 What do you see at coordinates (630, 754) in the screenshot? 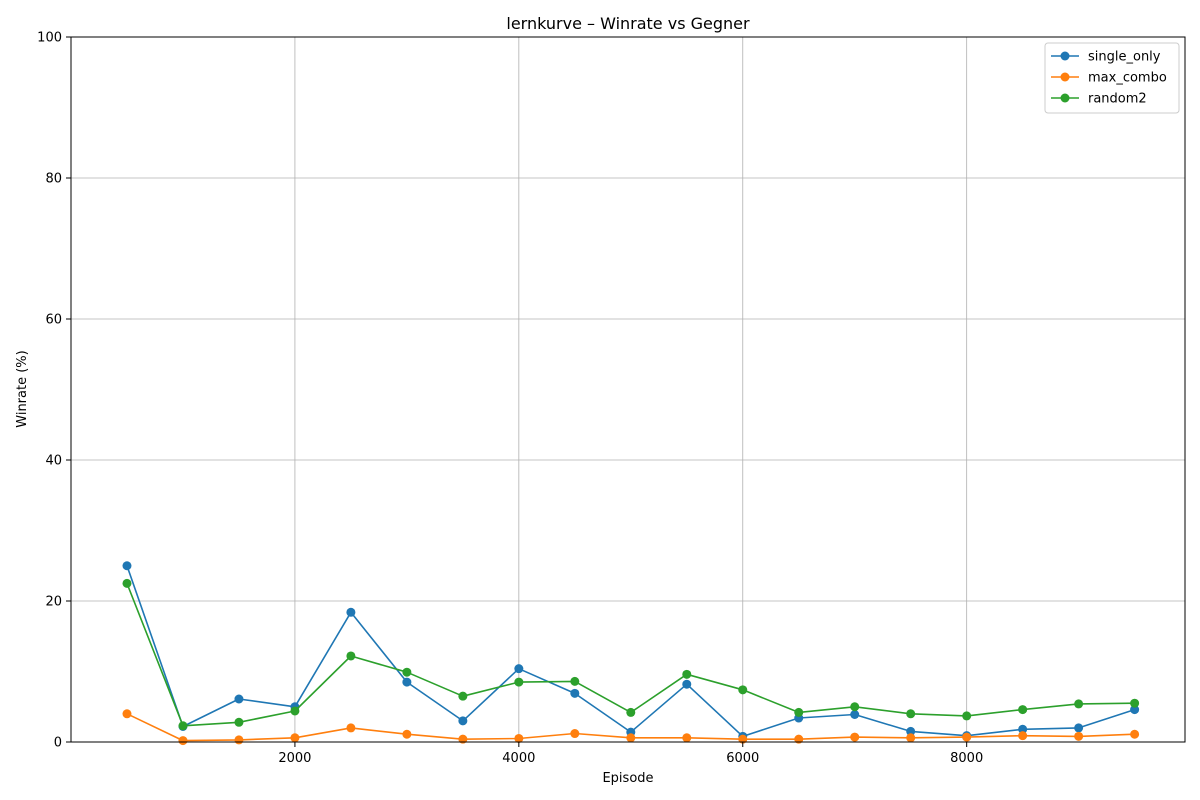
I see `x-axis-ticks: 2000 4000 6000 8000` at bounding box center [630, 754].